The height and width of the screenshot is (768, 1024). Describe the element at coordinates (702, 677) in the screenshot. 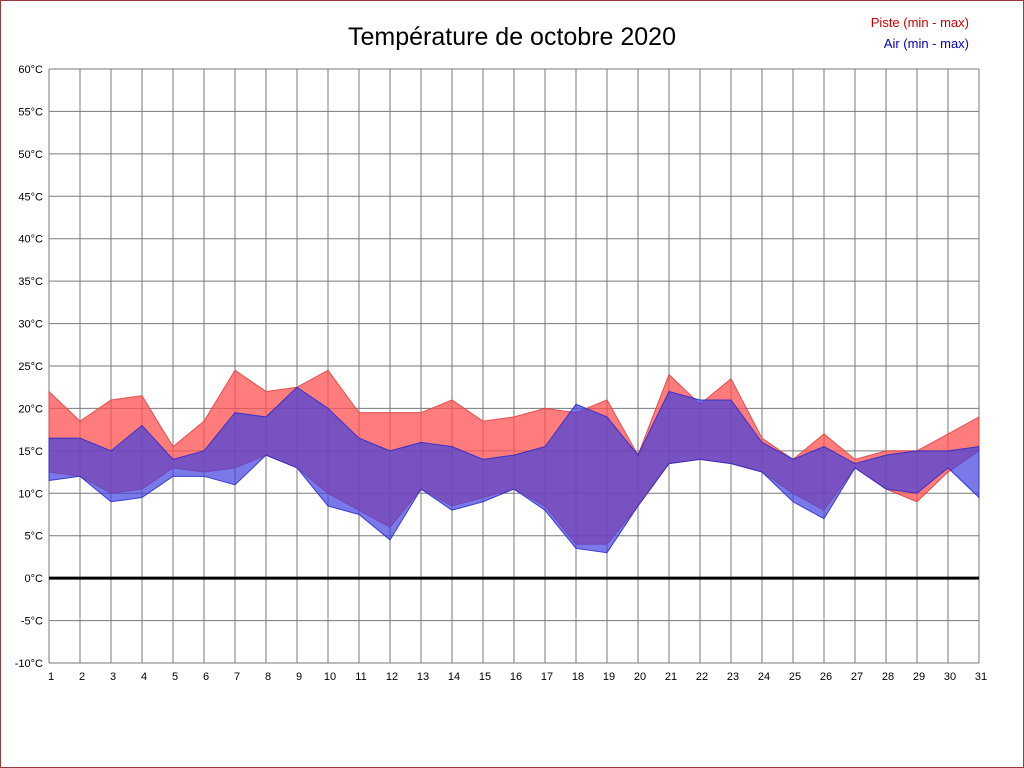

I see `x-tick-label: 22` at that location.